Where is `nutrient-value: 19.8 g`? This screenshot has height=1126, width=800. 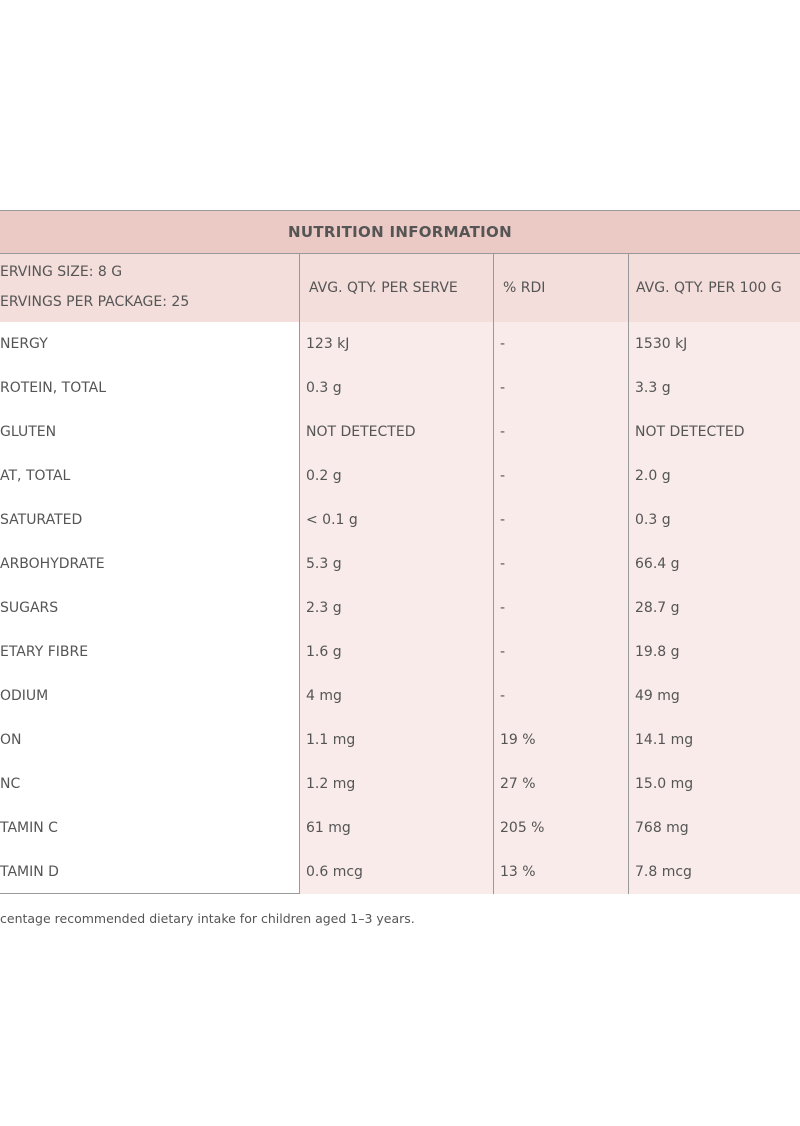
nutrient-value: 19.8 g is located at coordinates (657, 652).